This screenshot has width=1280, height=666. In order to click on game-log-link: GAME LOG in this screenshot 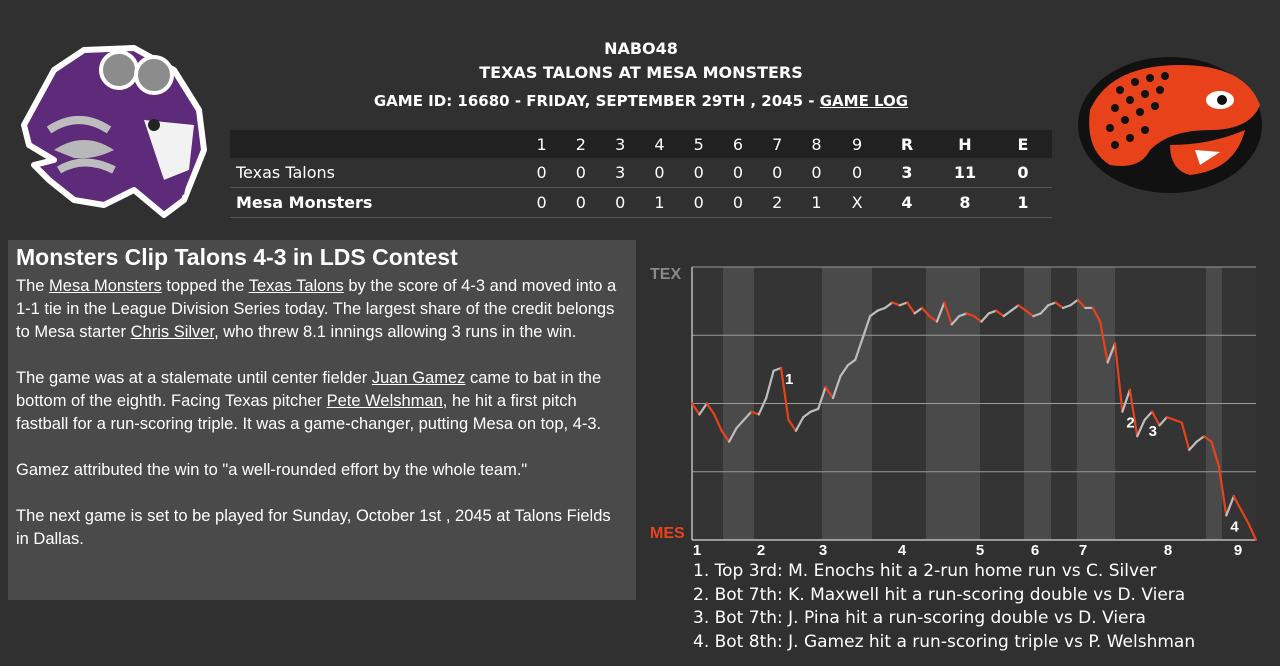, I will do `click(864, 101)`.